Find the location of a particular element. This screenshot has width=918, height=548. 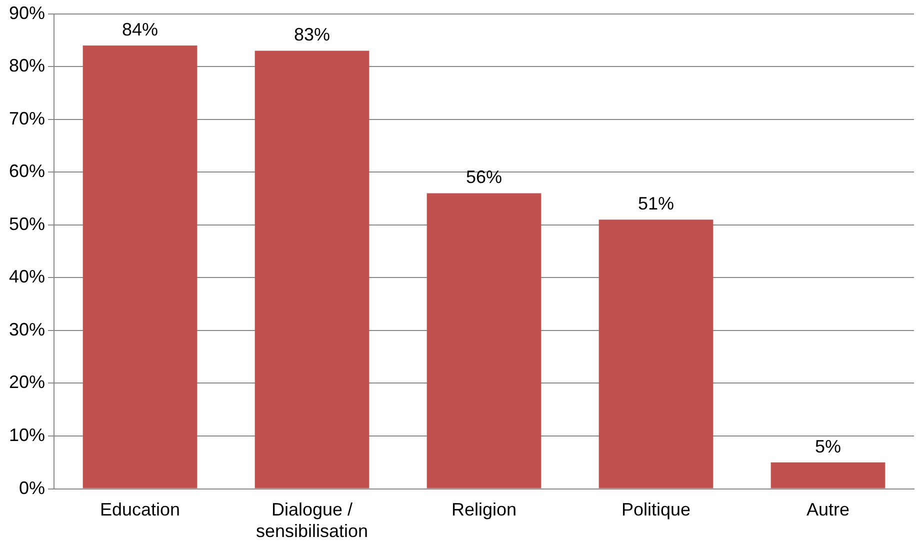

x-tick-label: Religion is located at coordinates (484, 510).